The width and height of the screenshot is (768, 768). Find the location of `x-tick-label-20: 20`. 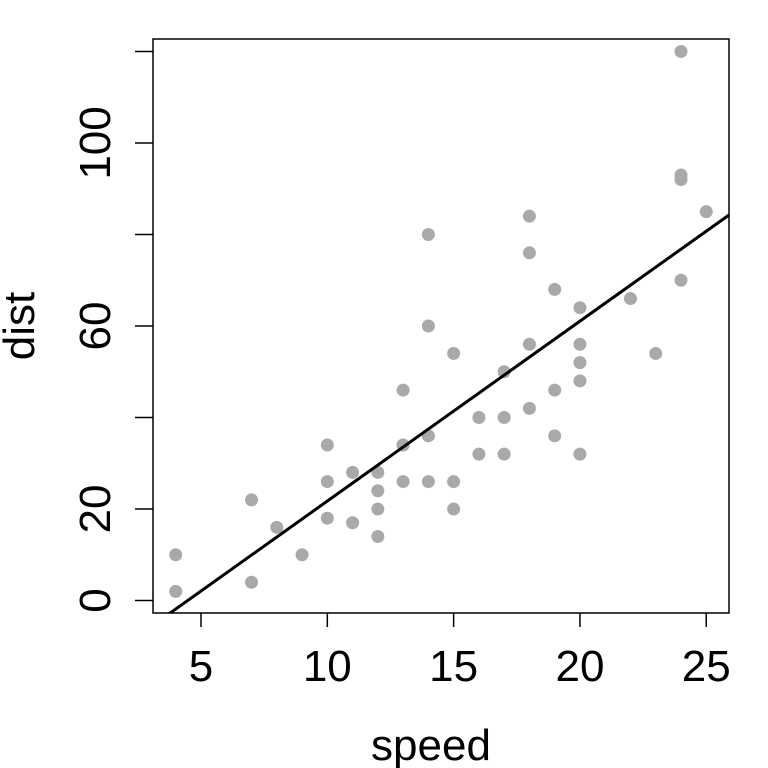

x-tick-label-20: 20 is located at coordinates (579, 666).